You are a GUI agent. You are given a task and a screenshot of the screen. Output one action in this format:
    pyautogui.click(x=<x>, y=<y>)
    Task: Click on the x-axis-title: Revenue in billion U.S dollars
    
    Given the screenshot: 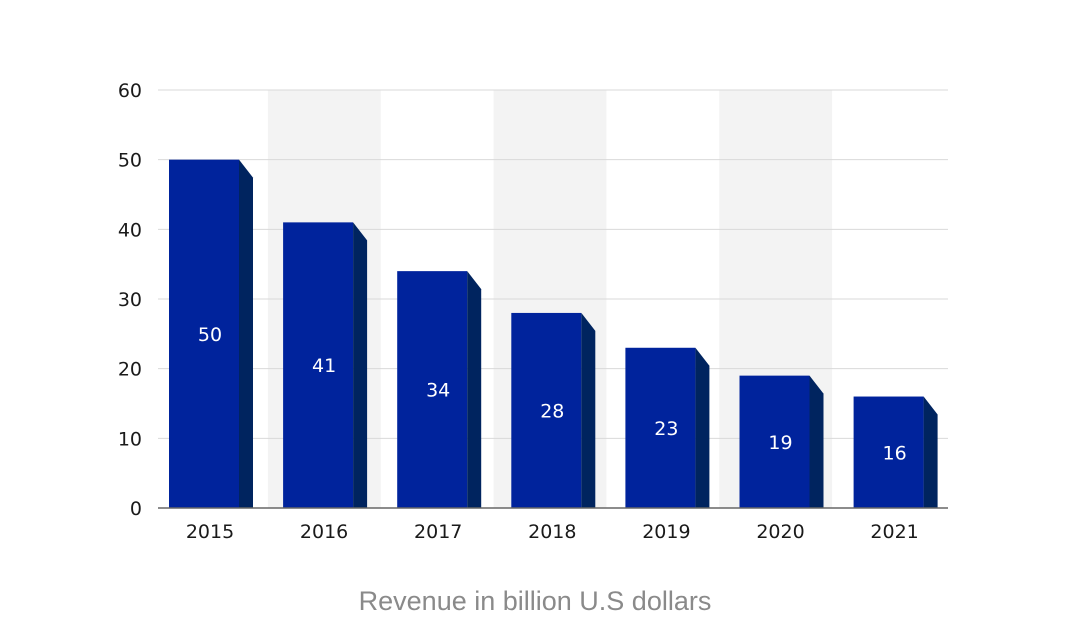 What is the action you would take?
    pyautogui.click(x=535, y=601)
    